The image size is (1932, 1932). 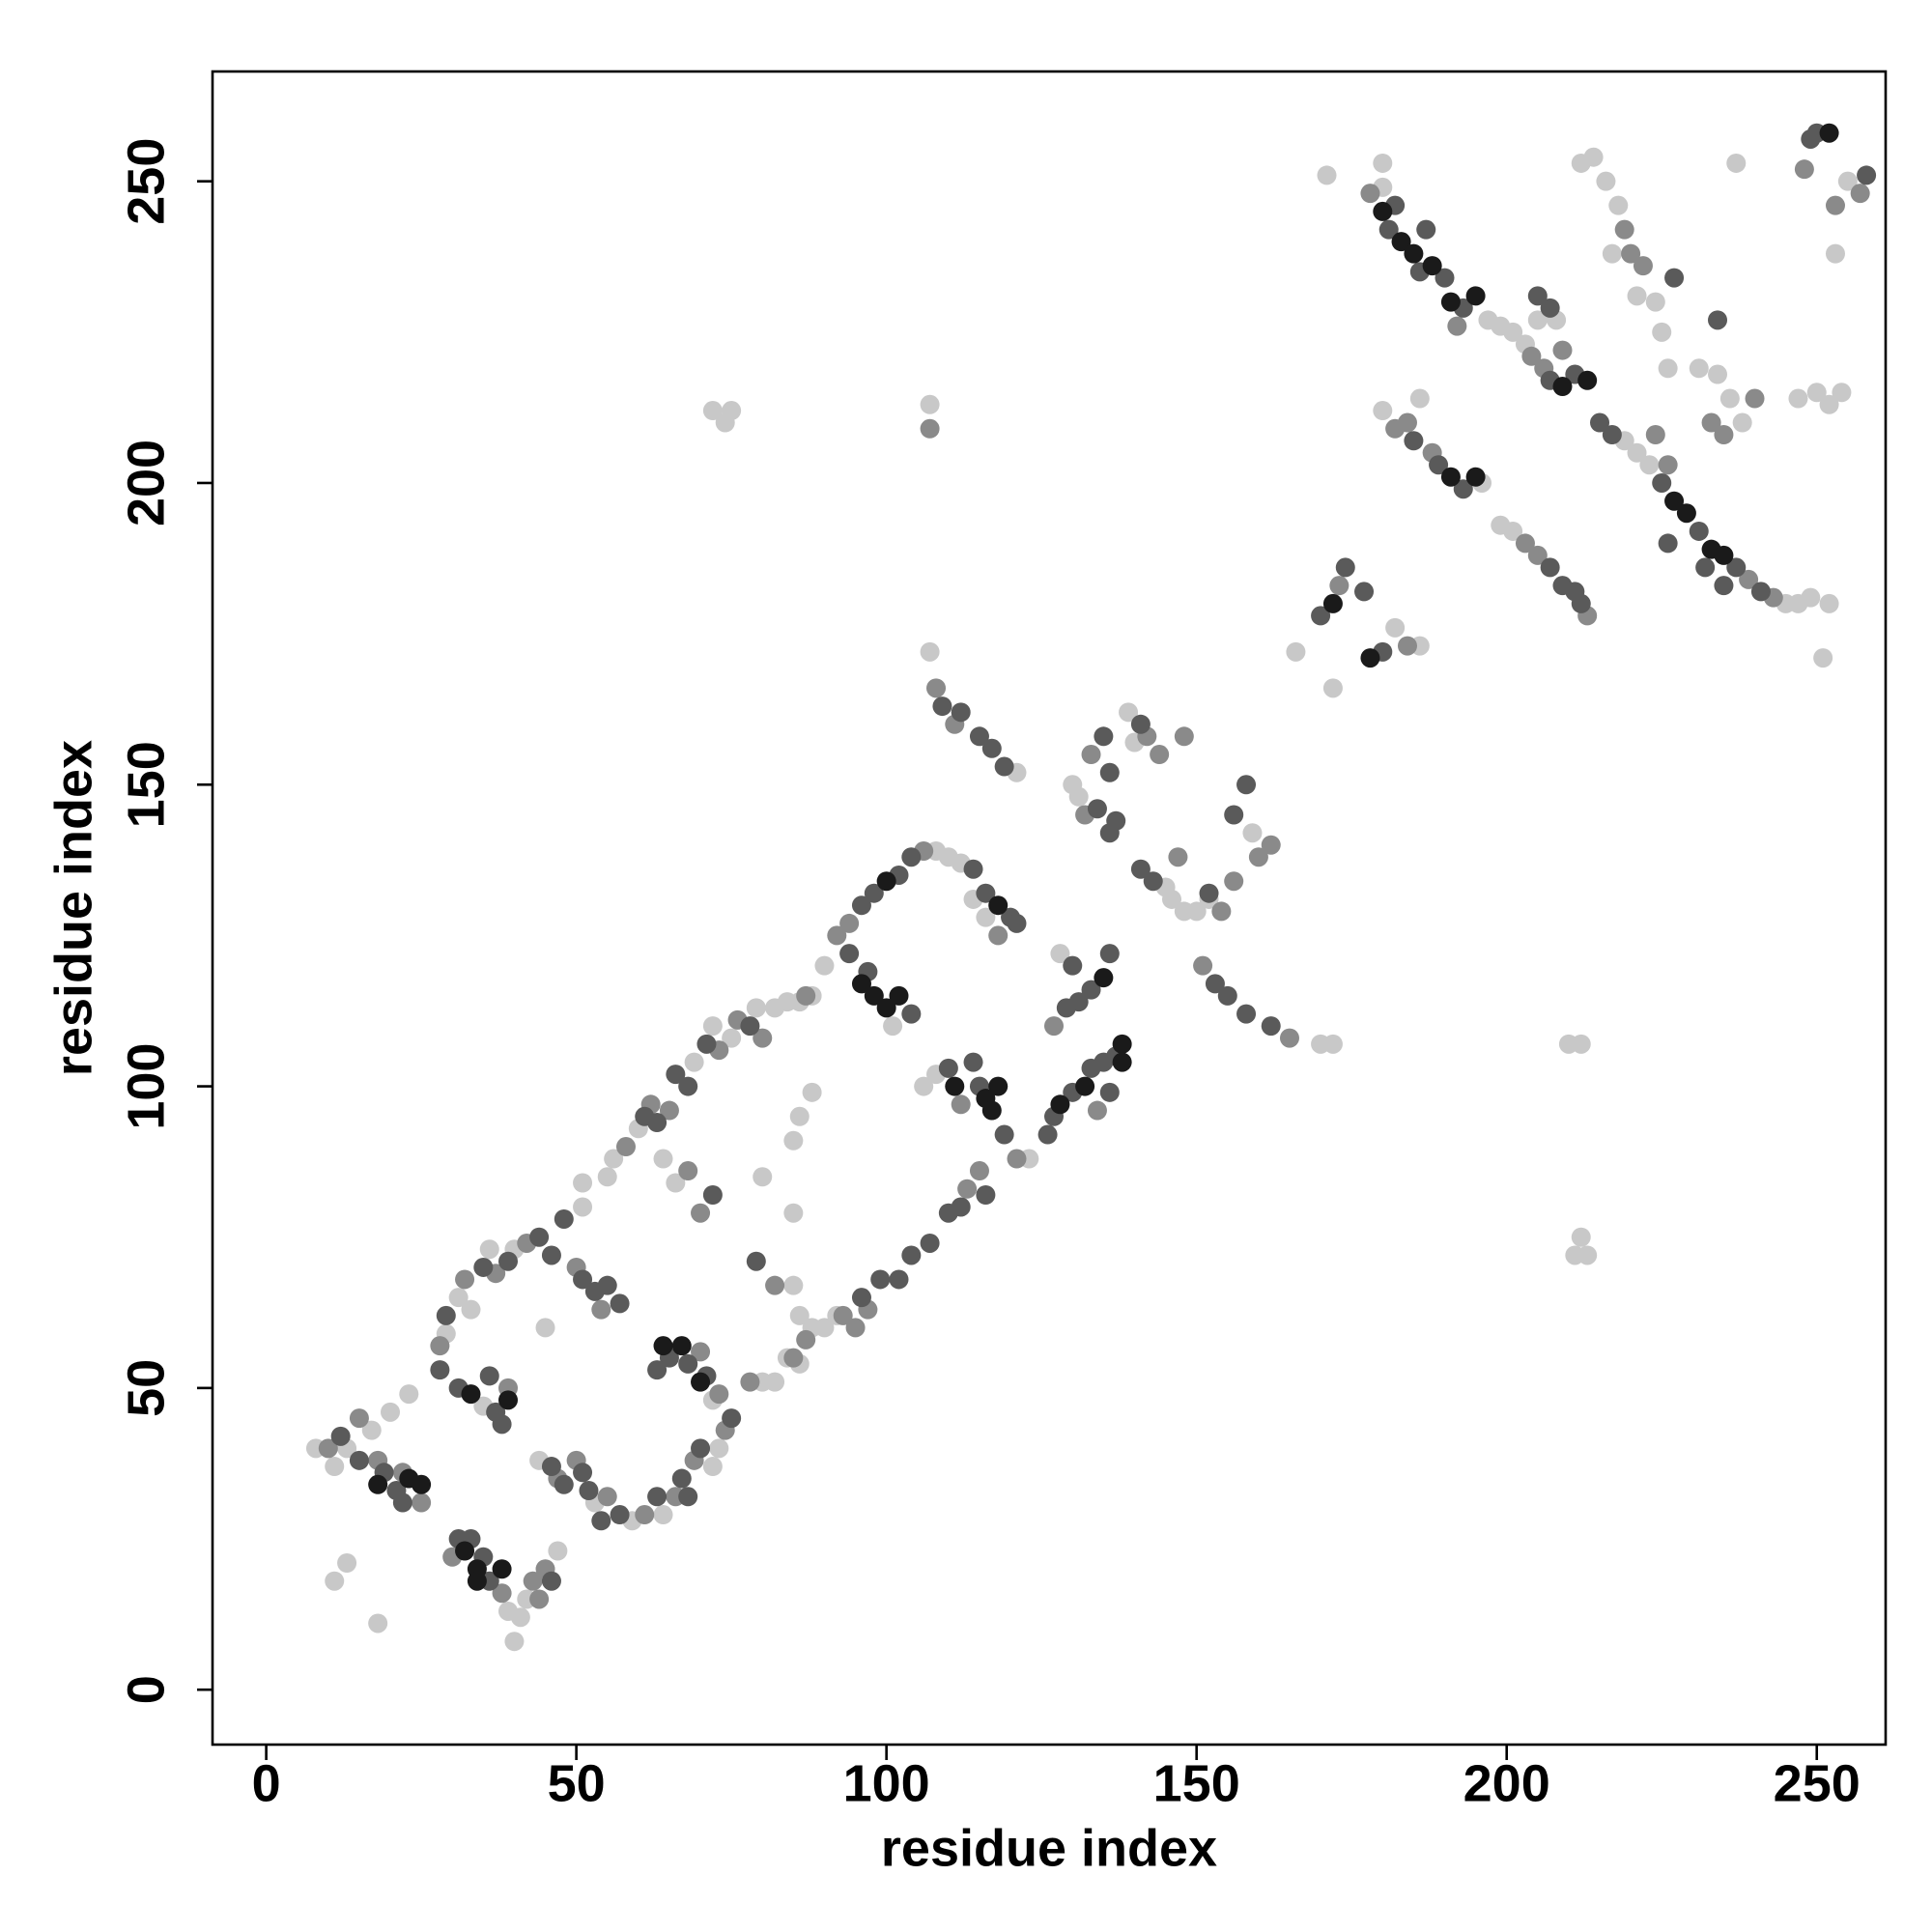 What do you see at coordinates (146, 483) in the screenshot?
I see `y-tick-label: 200` at bounding box center [146, 483].